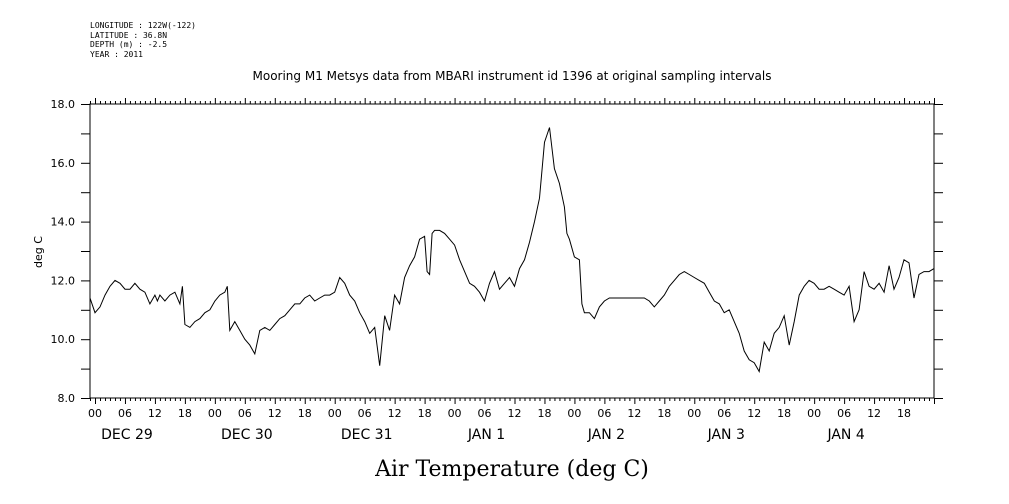  I want to click on x-day-label: JAN 2, so click(606, 435).